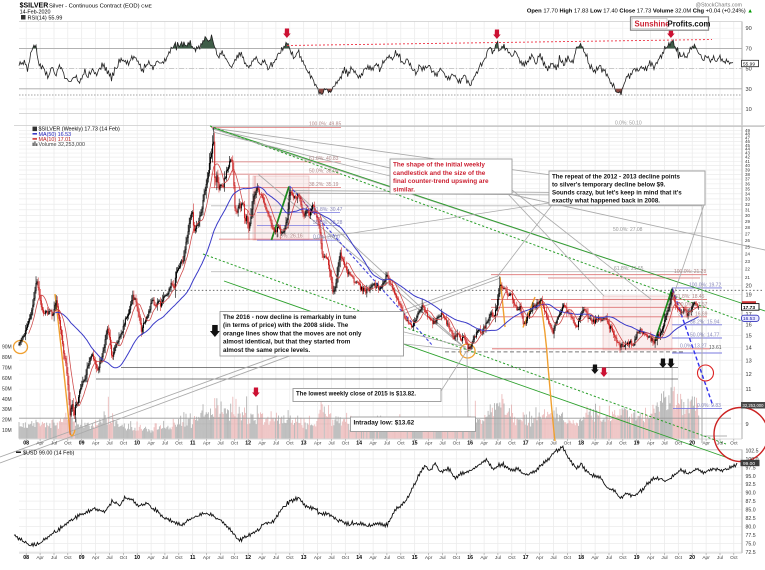 This screenshot has height=570, width=765. Describe the element at coordinates (749, 29) in the screenshot. I see `svg-text: 90` at that location.